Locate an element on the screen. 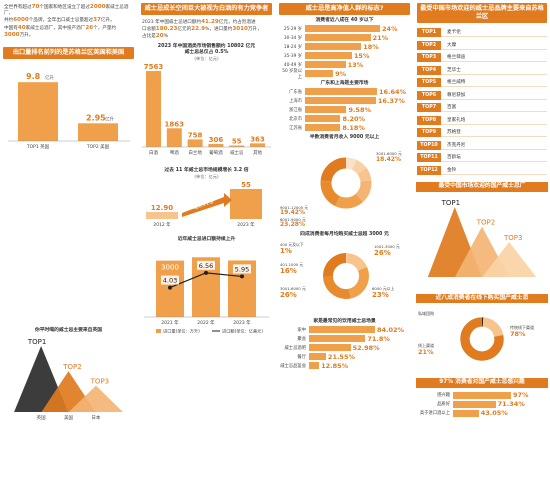  donut-value: 23.28% is located at coordinates (292, 223).